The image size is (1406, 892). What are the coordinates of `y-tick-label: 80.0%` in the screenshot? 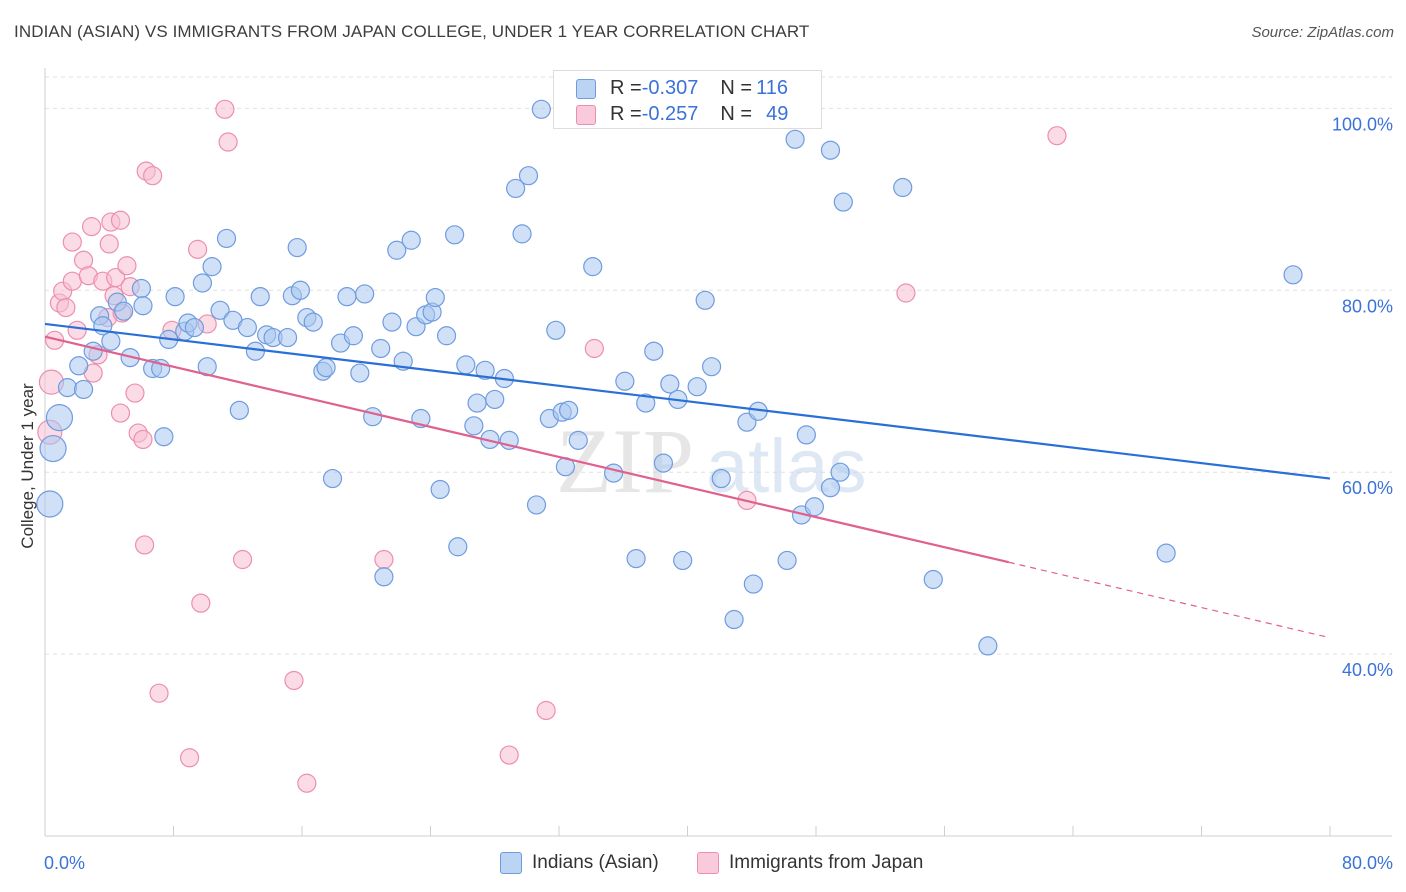 It's located at (1367, 306).